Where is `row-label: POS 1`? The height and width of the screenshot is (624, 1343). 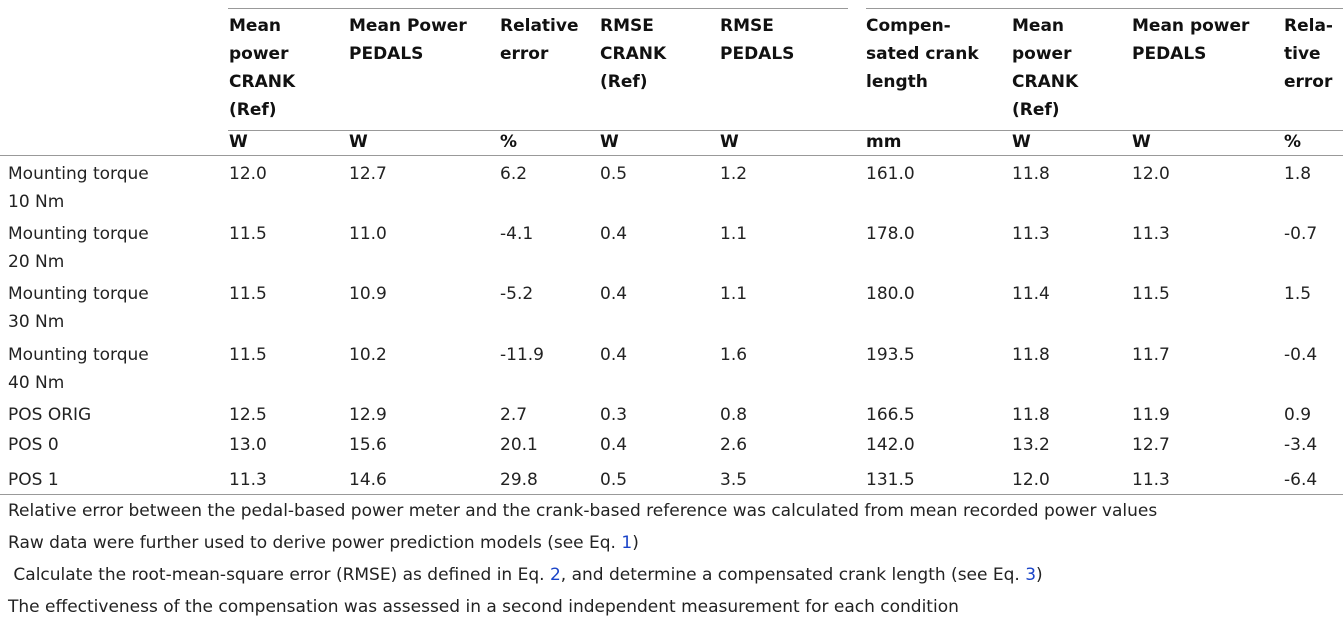
row-label: POS 1 is located at coordinates (33, 480).